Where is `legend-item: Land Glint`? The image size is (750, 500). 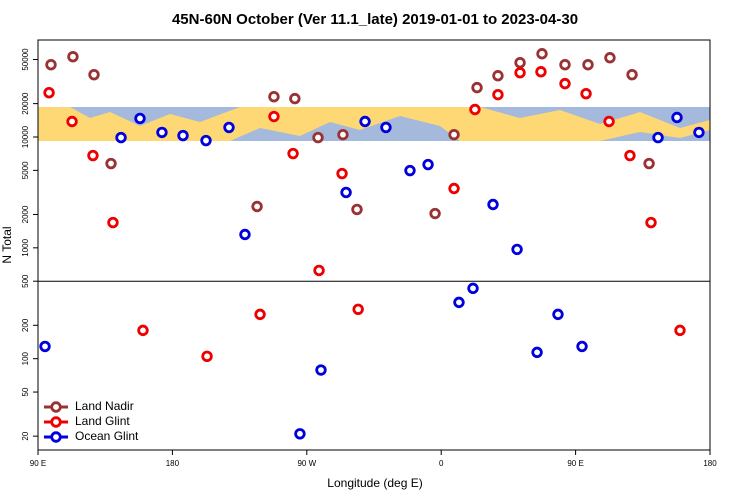
legend-item: Land Glint is located at coordinates (87, 421).